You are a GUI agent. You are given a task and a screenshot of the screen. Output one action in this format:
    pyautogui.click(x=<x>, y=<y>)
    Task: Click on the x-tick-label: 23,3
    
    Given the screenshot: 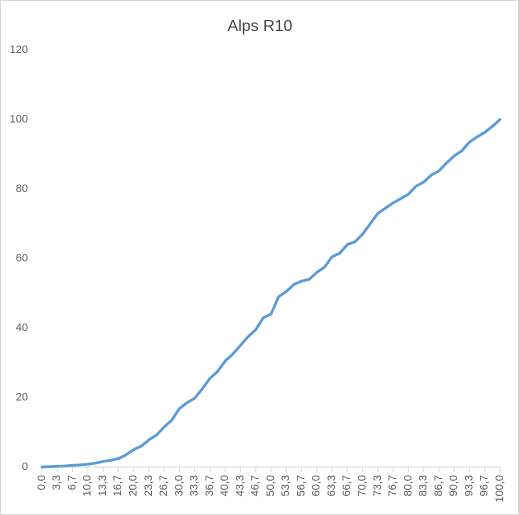 What is the action you would take?
    pyautogui.click(x=149, y=485)
    